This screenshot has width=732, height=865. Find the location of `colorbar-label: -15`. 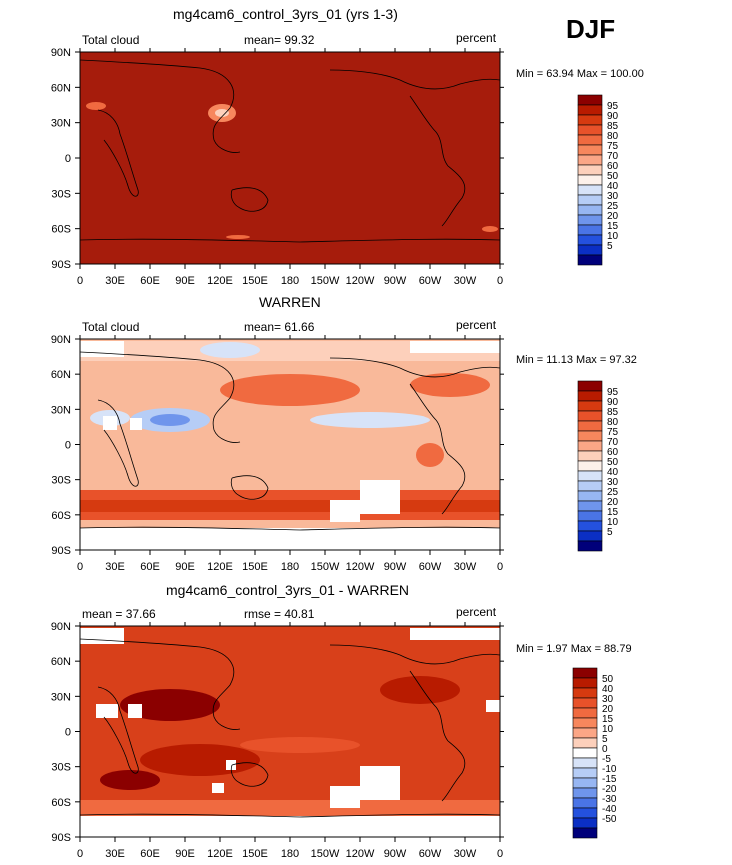

colorbar-label: -15 is located at coordinates (609, 779).